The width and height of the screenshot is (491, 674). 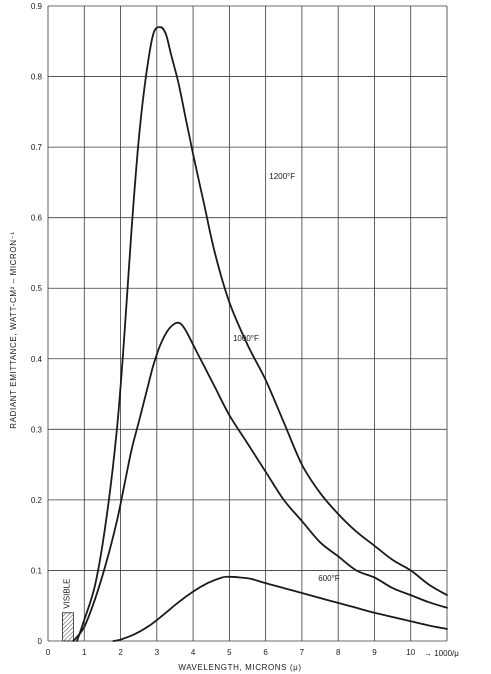 What do you see at coordinates (37, 218) in the screenshot?
I see `y-tick-label: 0.6` at bounding box center [37, 218].